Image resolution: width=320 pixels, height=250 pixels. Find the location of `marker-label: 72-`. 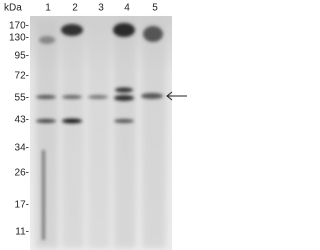

marker-label: 72- is located at coordinates (22, 76).